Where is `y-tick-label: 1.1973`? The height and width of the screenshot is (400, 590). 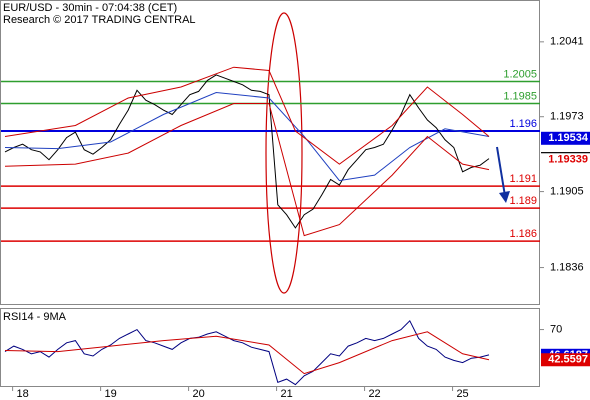 y-tick-label: 1.1973 is located at coordinates (567, 117).